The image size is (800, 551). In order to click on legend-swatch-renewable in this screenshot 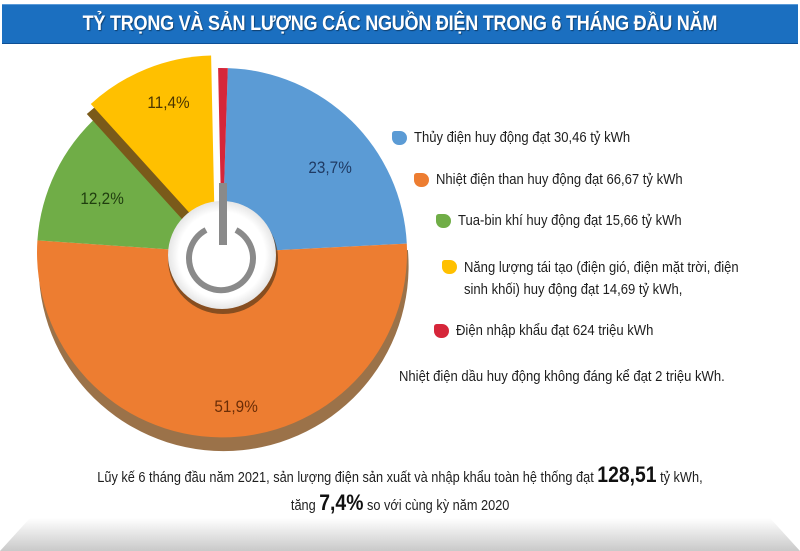, I will do `click(449, 267)`.